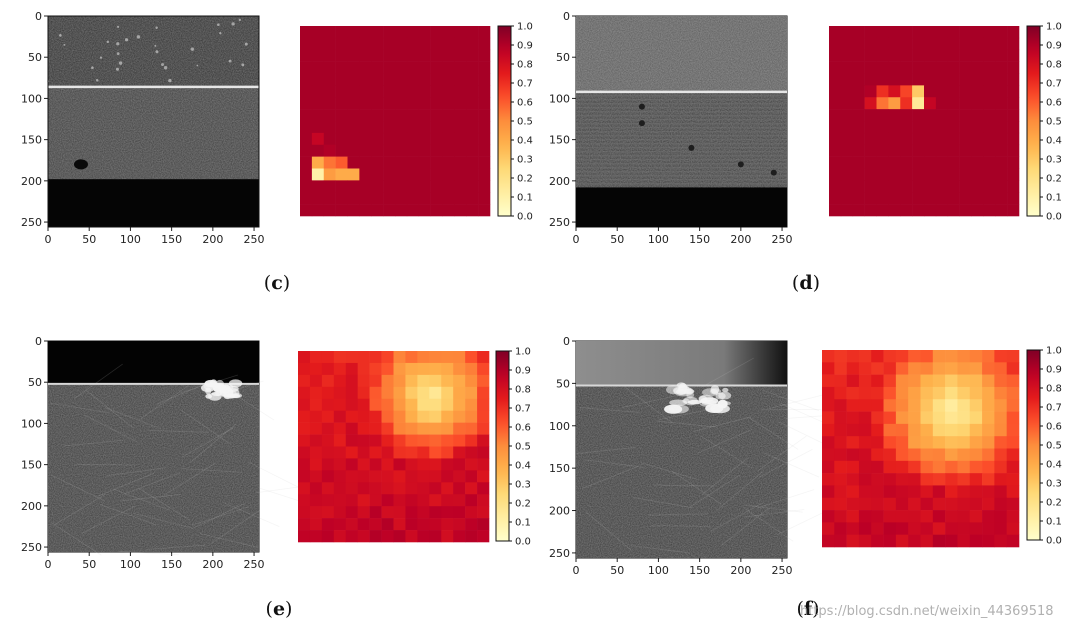  What do you see at coordinates (31, 222) in the screenshot?
I see `y-tick-label-c-5: 250` at bounding box center [31, 222].